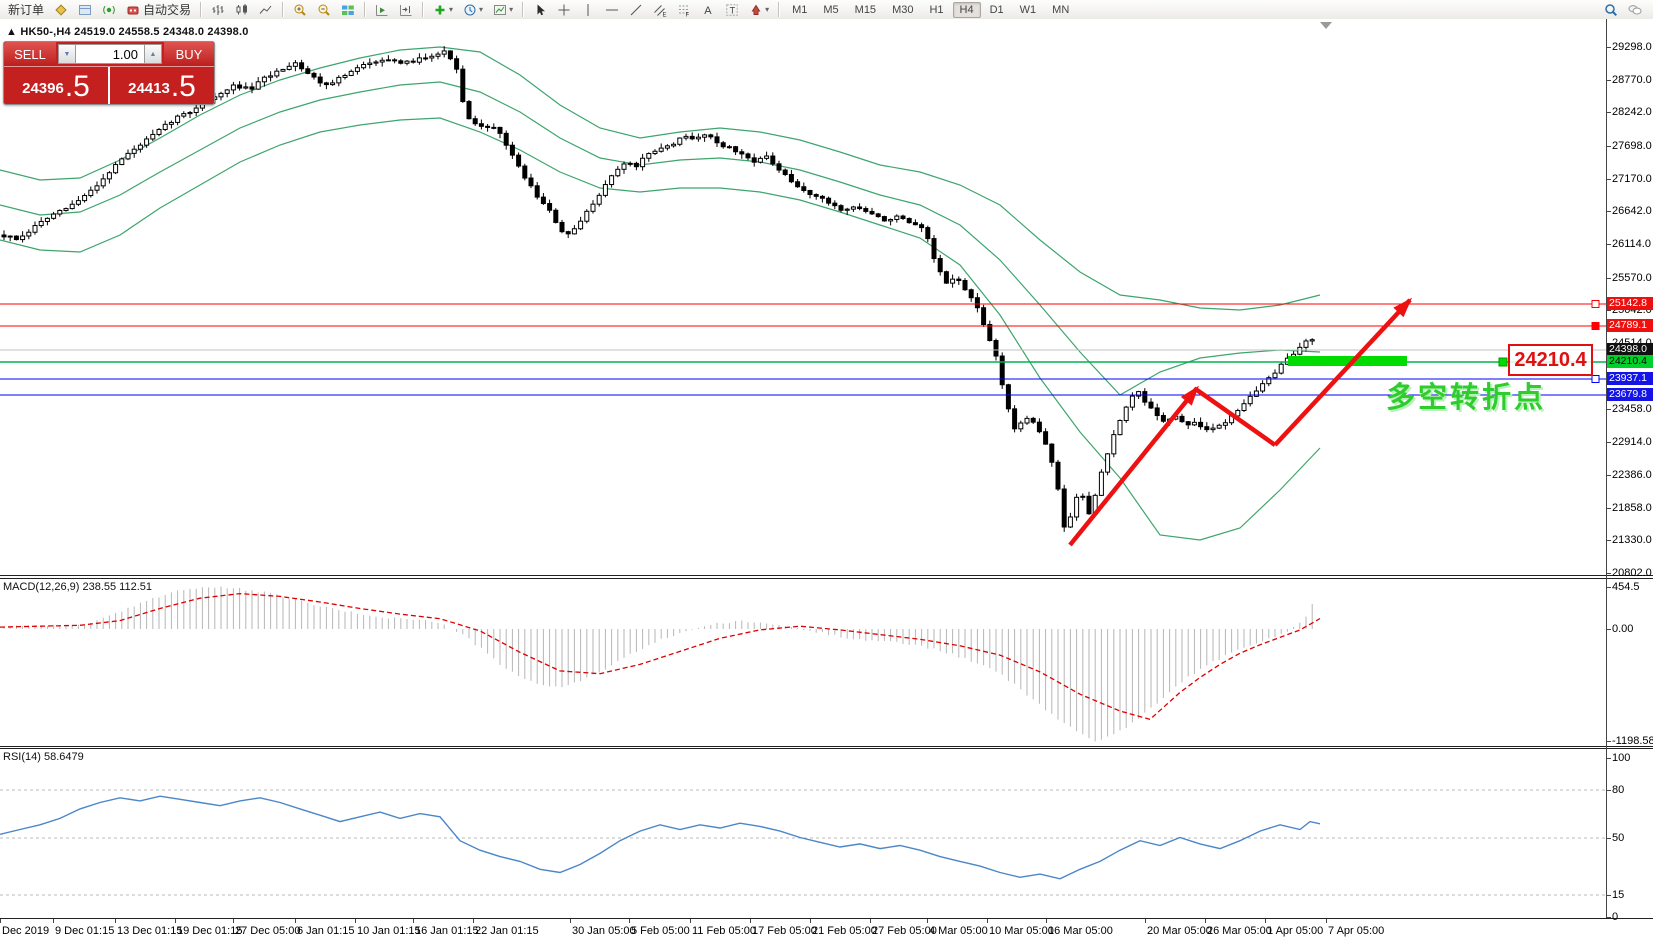 The height and width of the screenshot is (942, 1653). Describe the element at coordinates (110, 54) in the screenshot. I see `volume-input: 1.00` at that location.